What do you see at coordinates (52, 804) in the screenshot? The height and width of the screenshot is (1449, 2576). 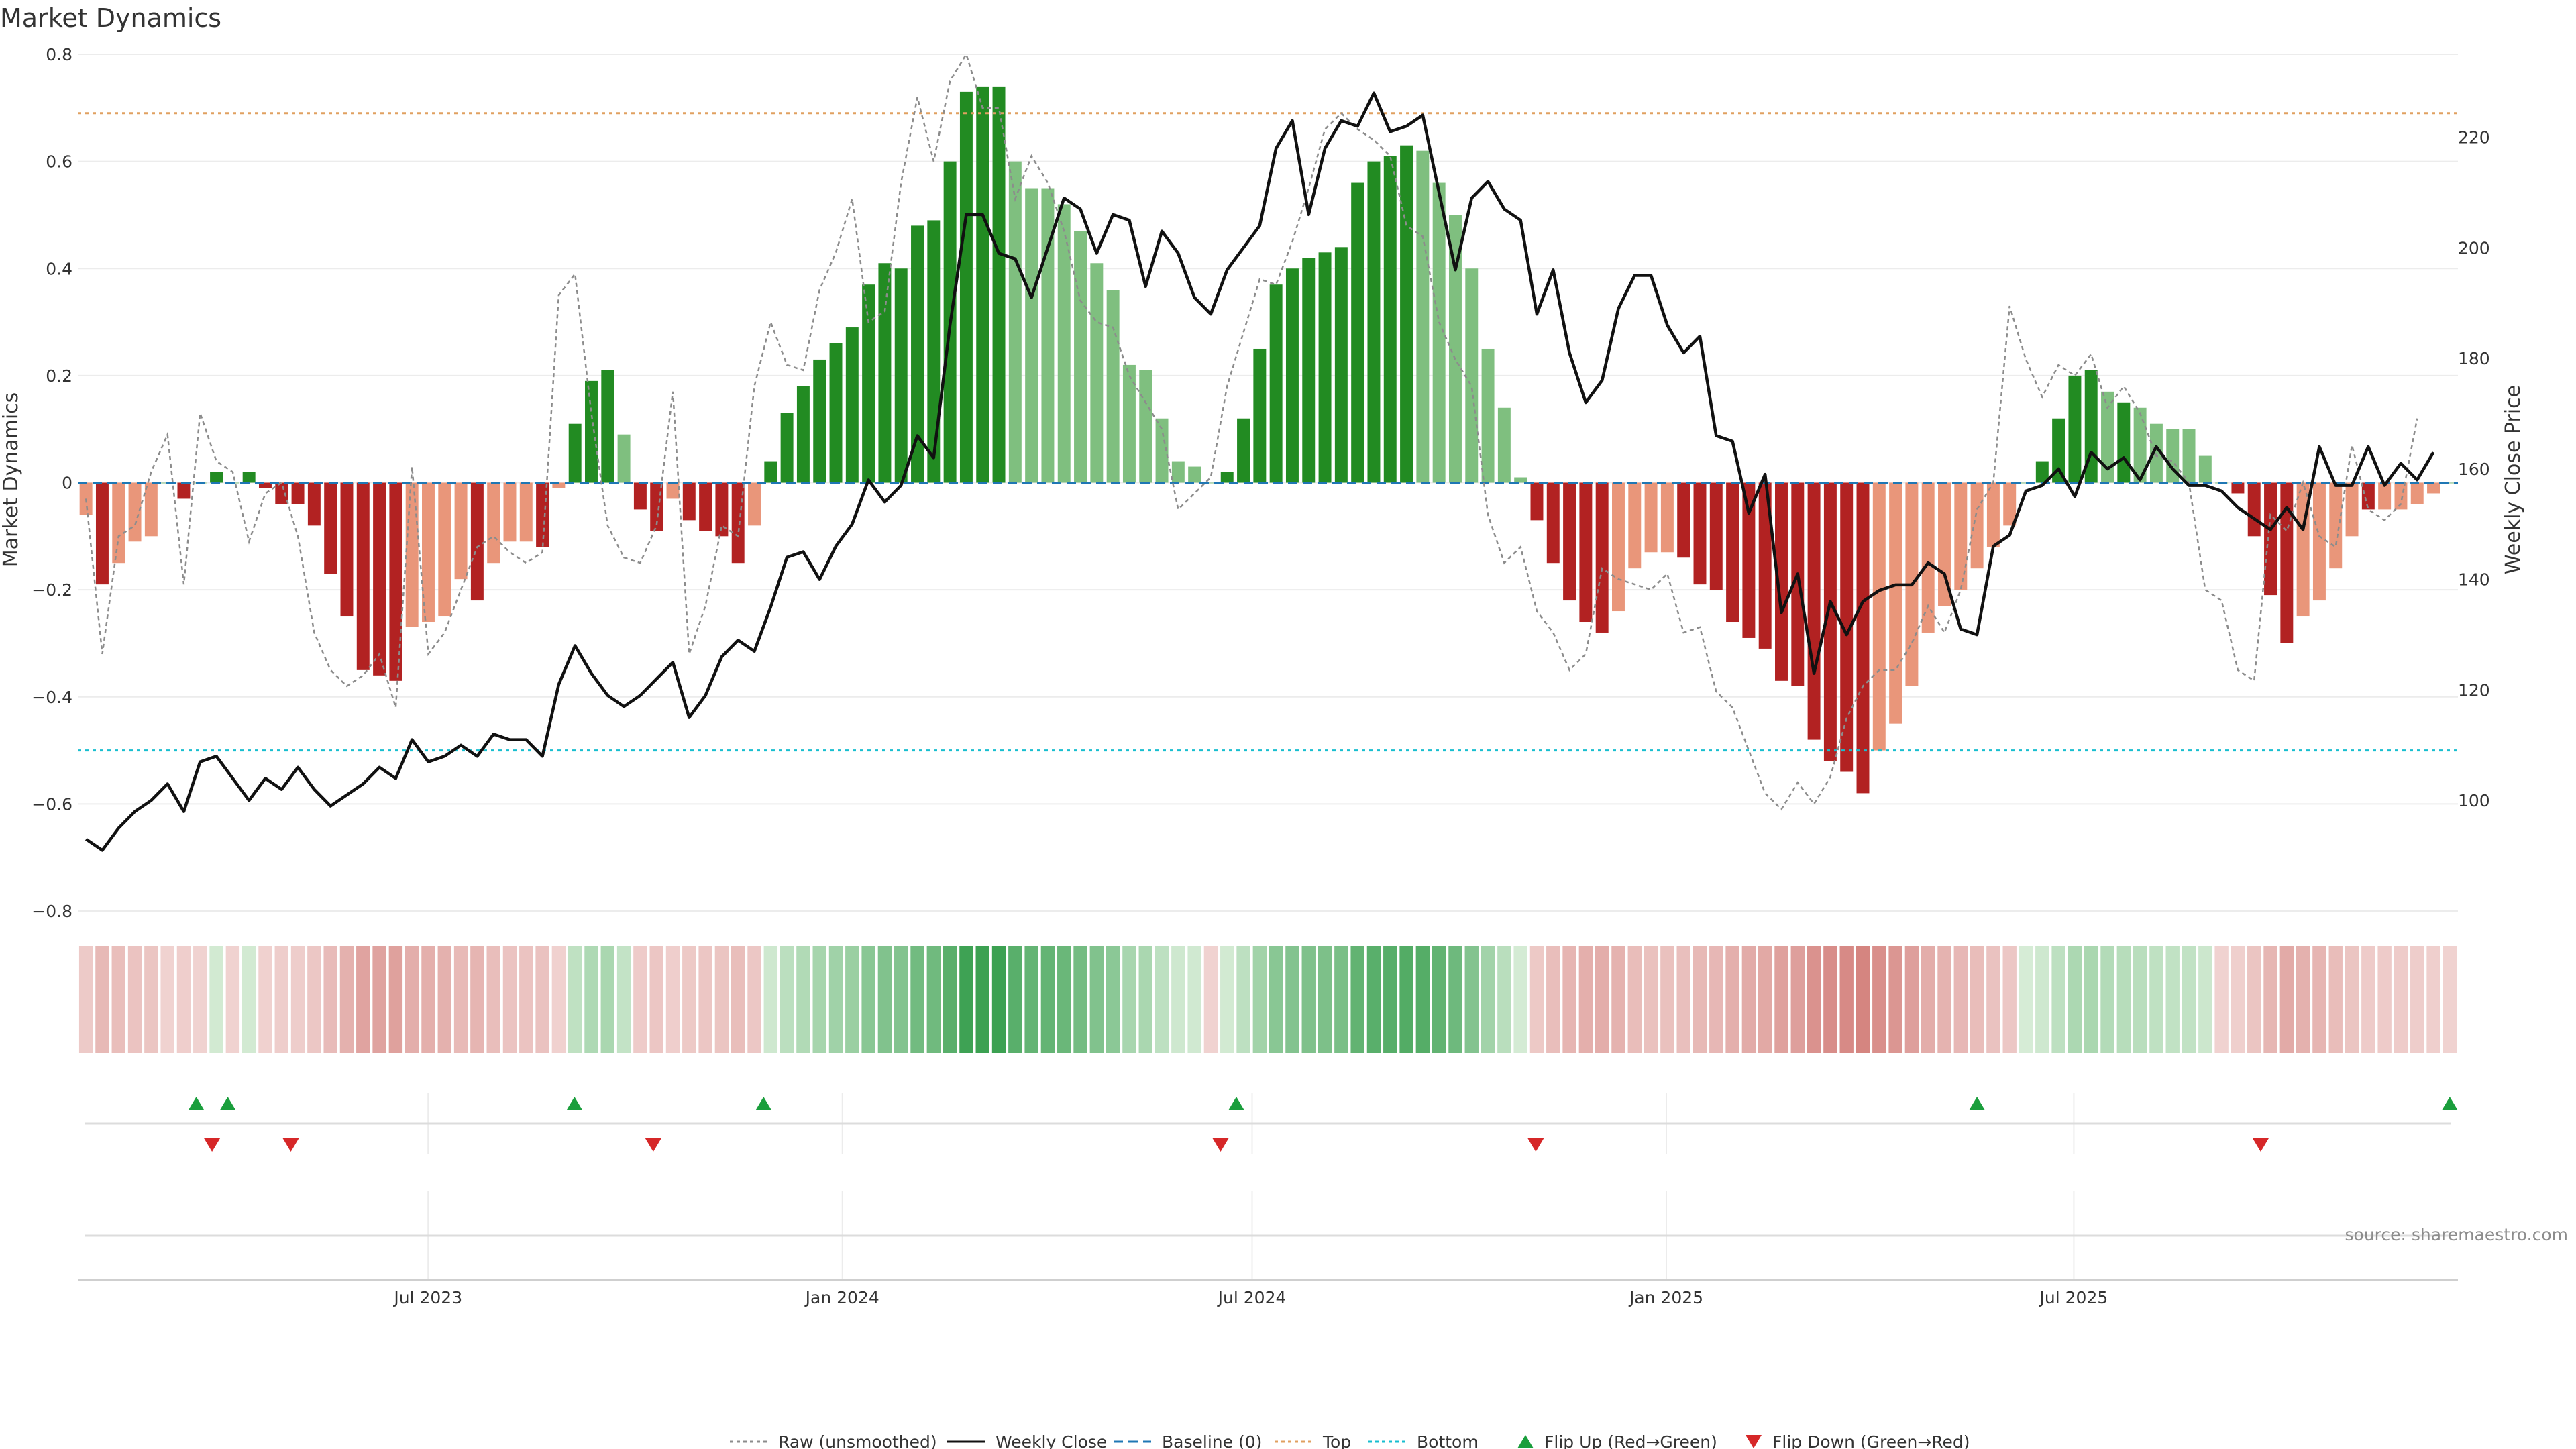 I see `left-tick-label: −0.6` at bounding box center [52, 804].